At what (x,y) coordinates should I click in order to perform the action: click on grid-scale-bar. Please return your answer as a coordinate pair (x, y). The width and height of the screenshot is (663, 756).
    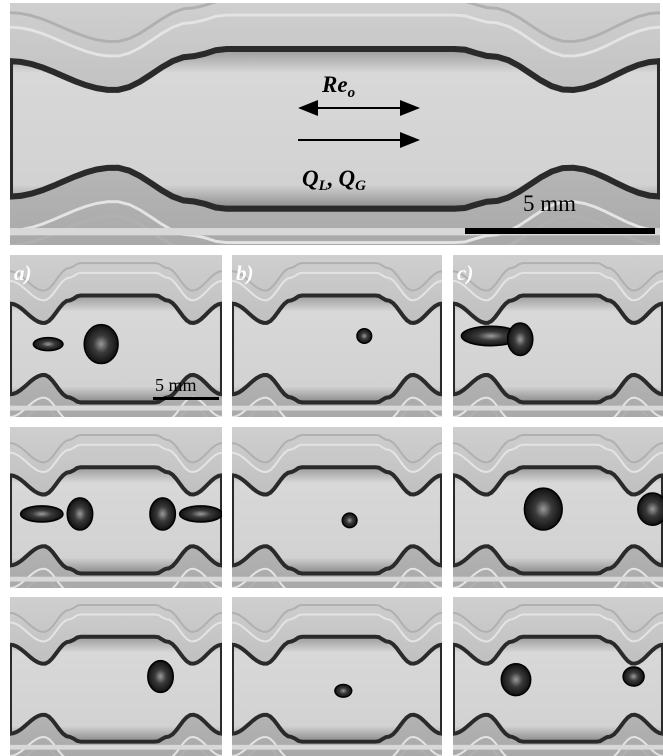
    Looking at the image, I should click on (186, 398).